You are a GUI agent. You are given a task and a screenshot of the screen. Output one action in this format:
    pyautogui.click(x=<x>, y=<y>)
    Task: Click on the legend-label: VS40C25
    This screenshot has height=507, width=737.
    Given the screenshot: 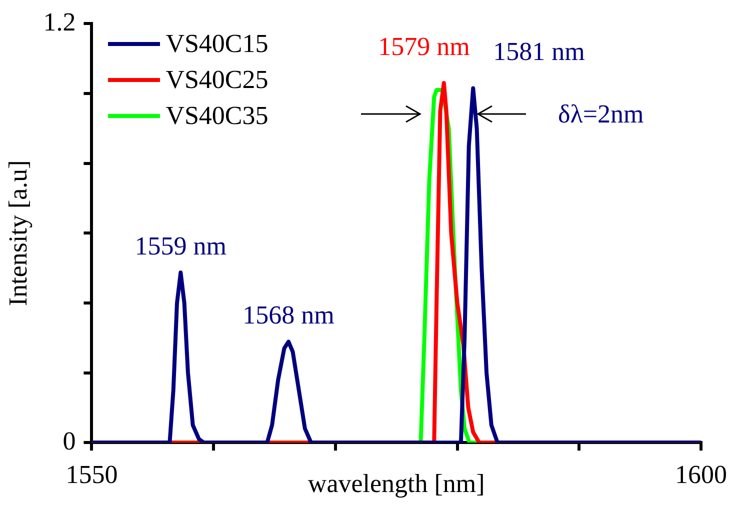 What is the action you would take?
    pyautogui.click(x=217, y=80)
    